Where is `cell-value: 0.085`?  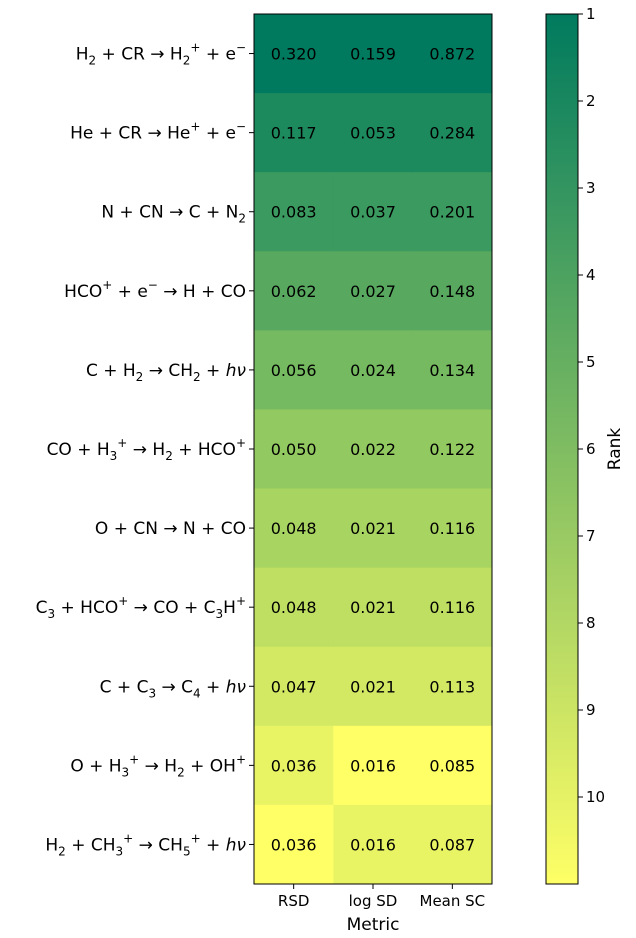 cell-value: 0.085 is located at coordinates (452, 765).